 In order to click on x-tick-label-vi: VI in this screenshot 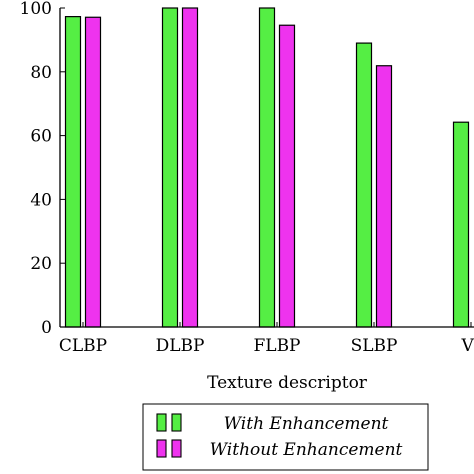, I will do `click(467, 346)`.